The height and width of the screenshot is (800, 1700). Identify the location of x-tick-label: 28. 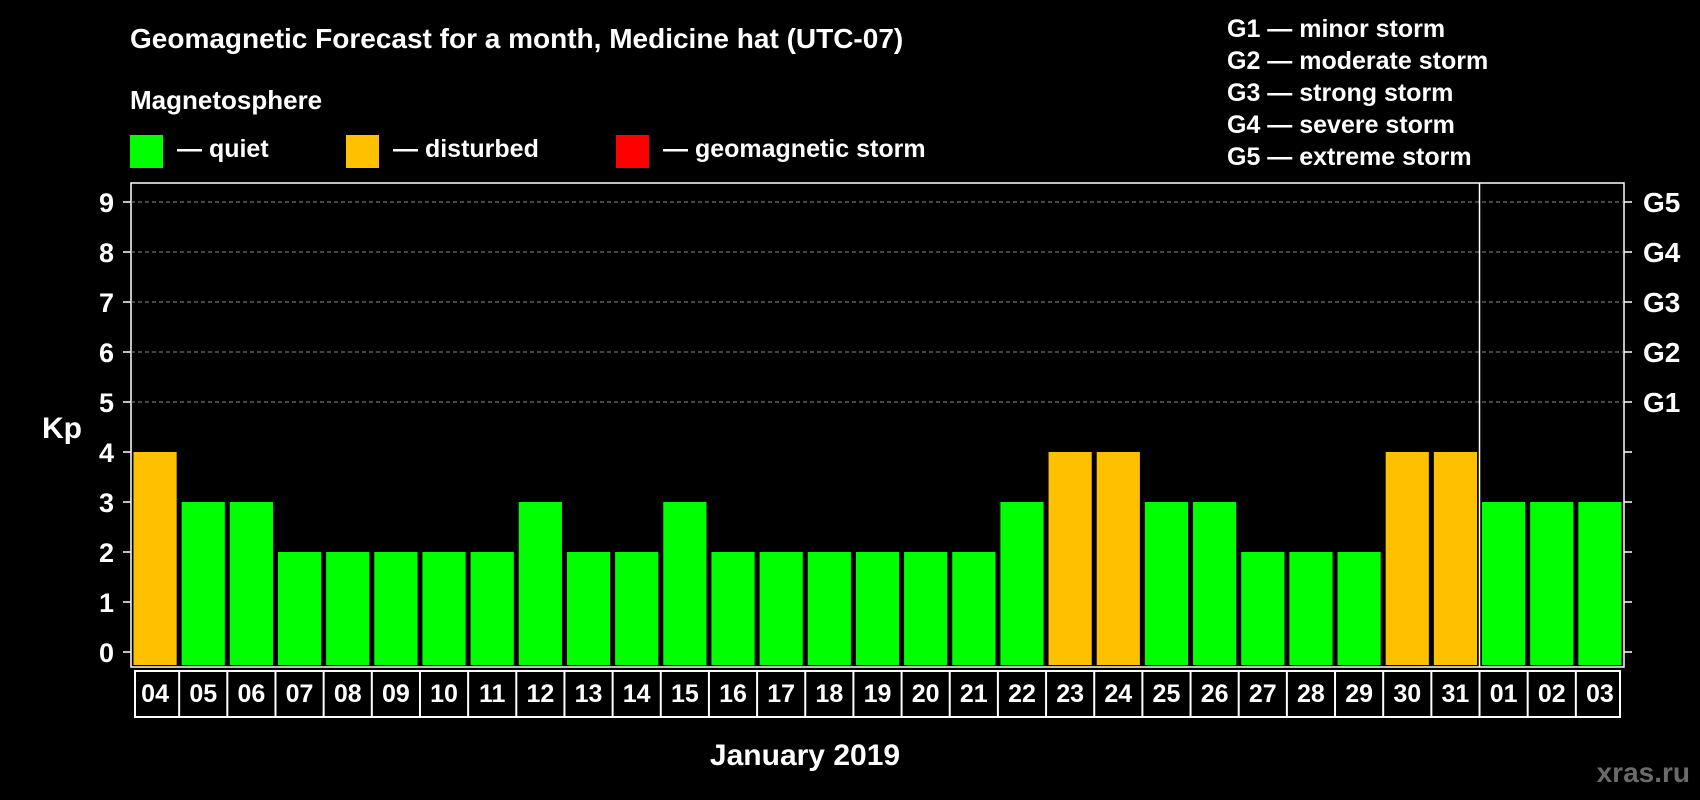
(1311, 694).